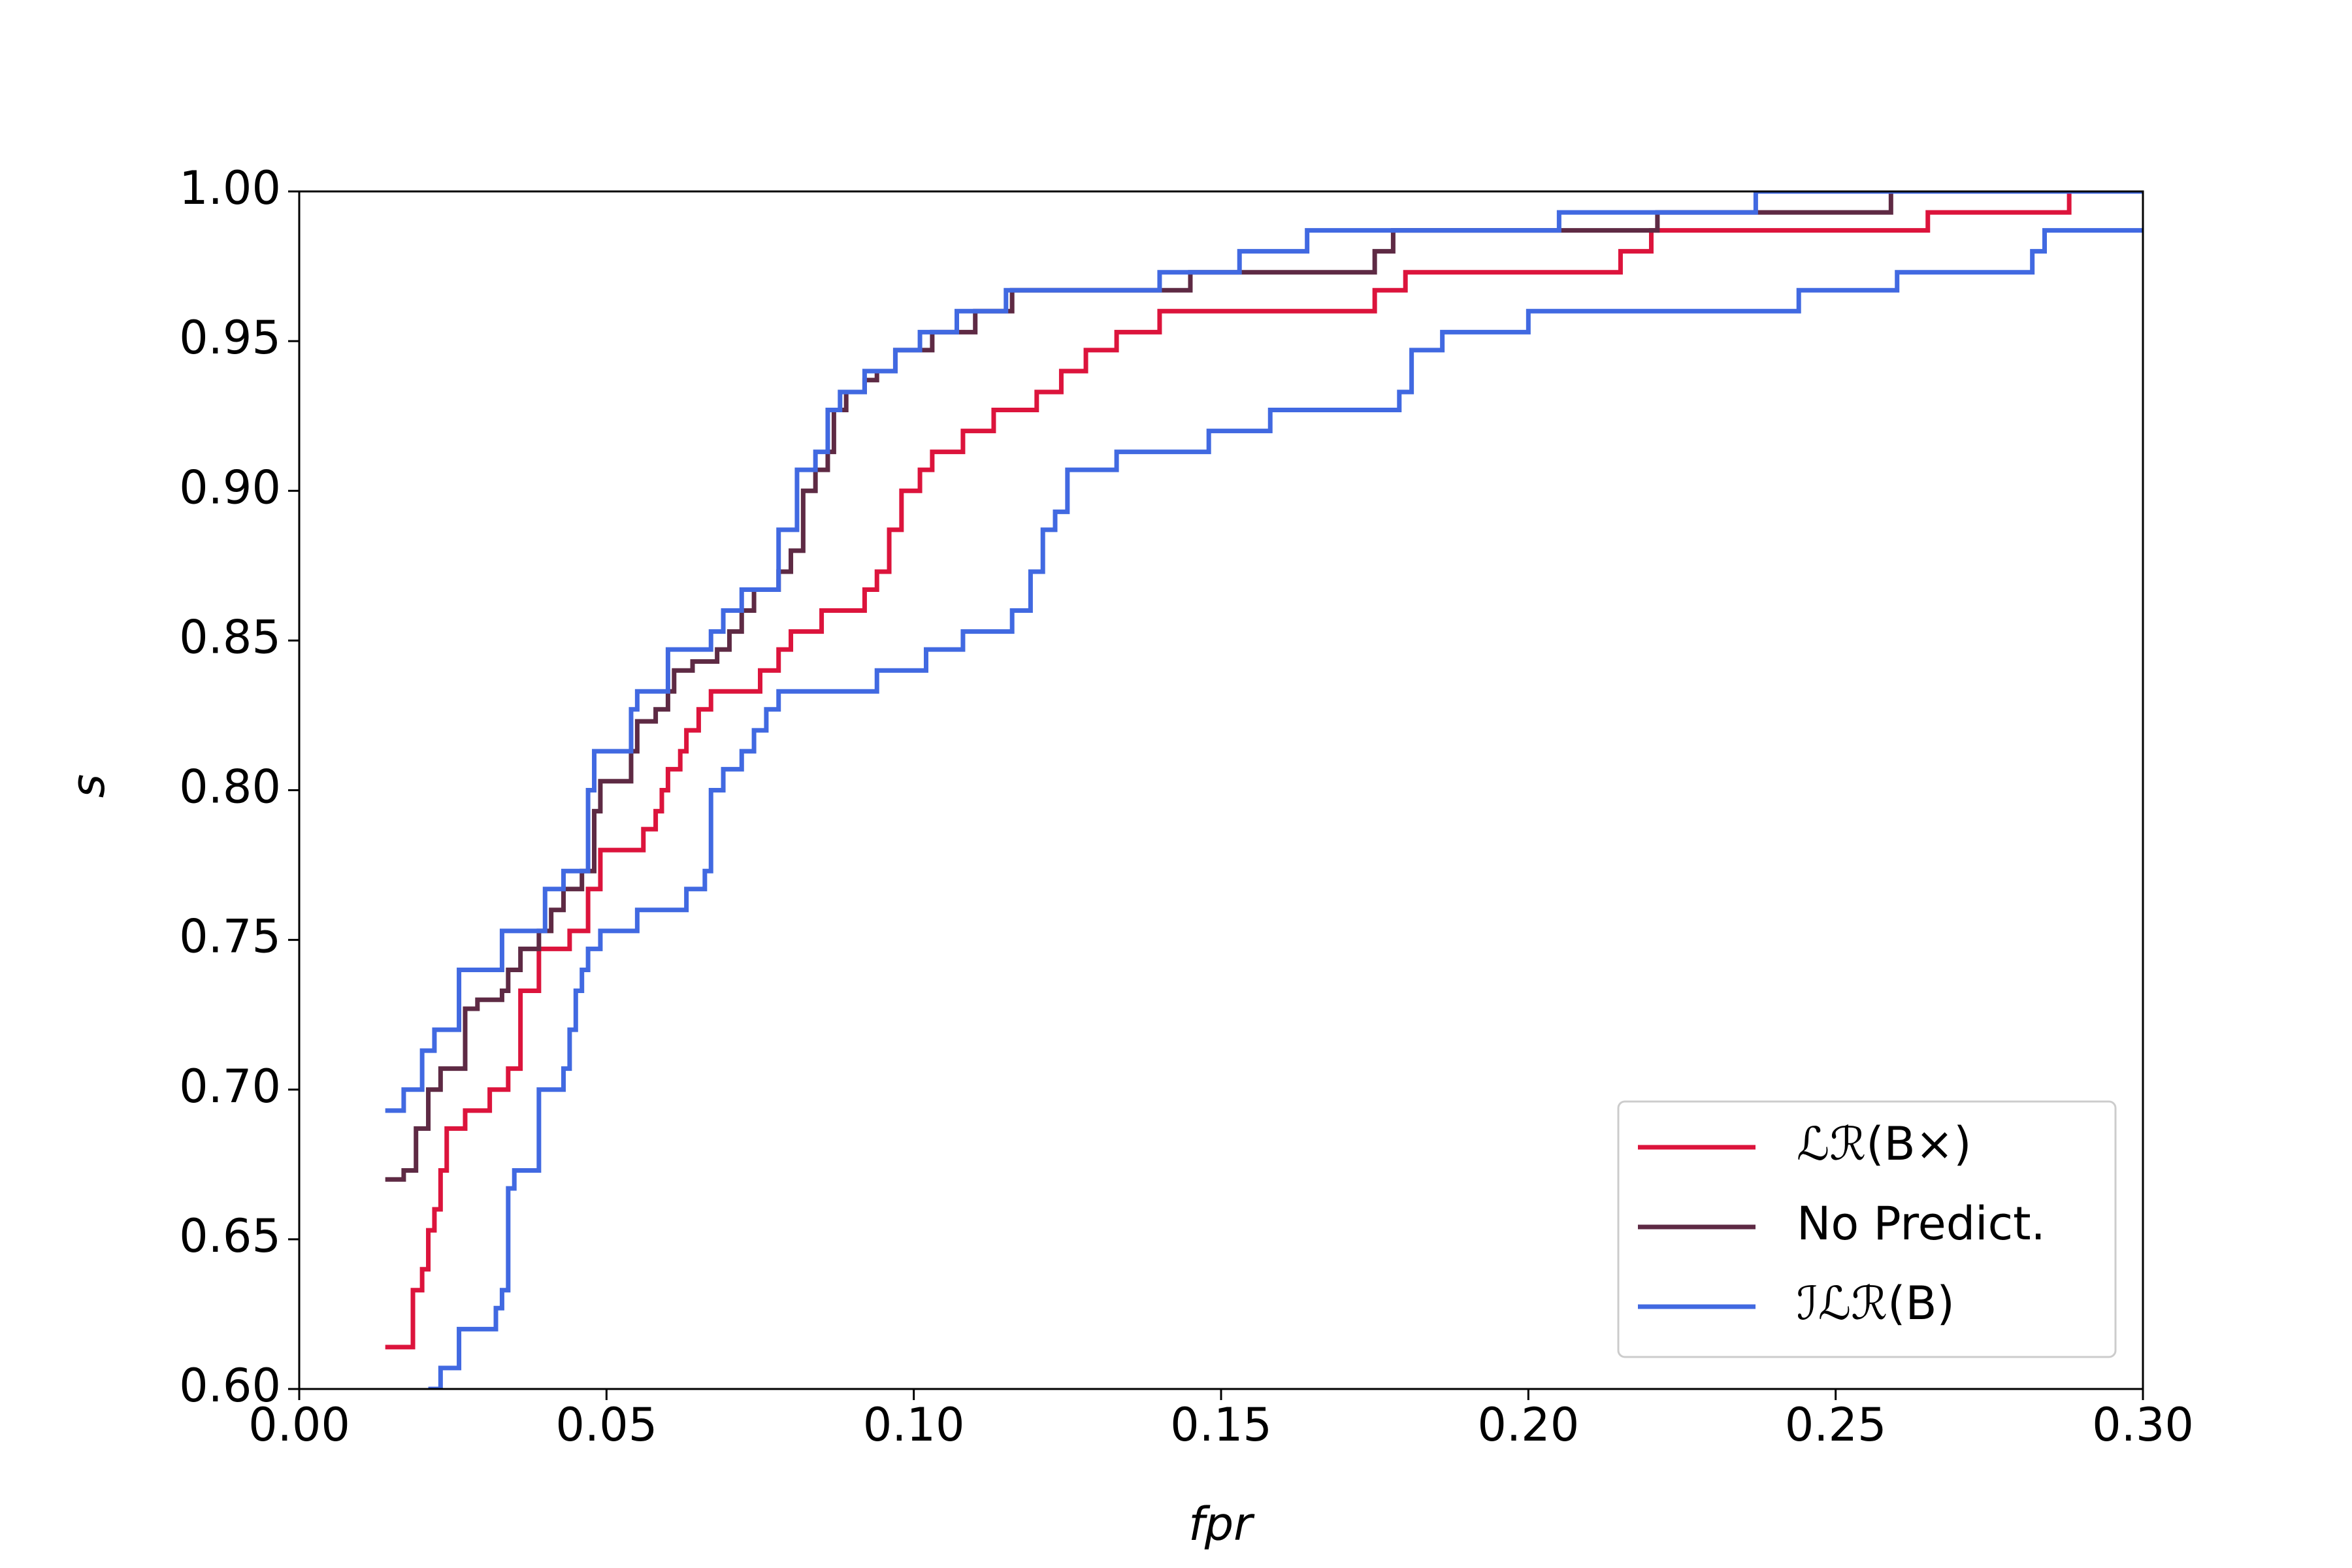 This screenshot has width=2352, height=1568. I want to click on y-tick-label: 1.00, so click(230, 188).